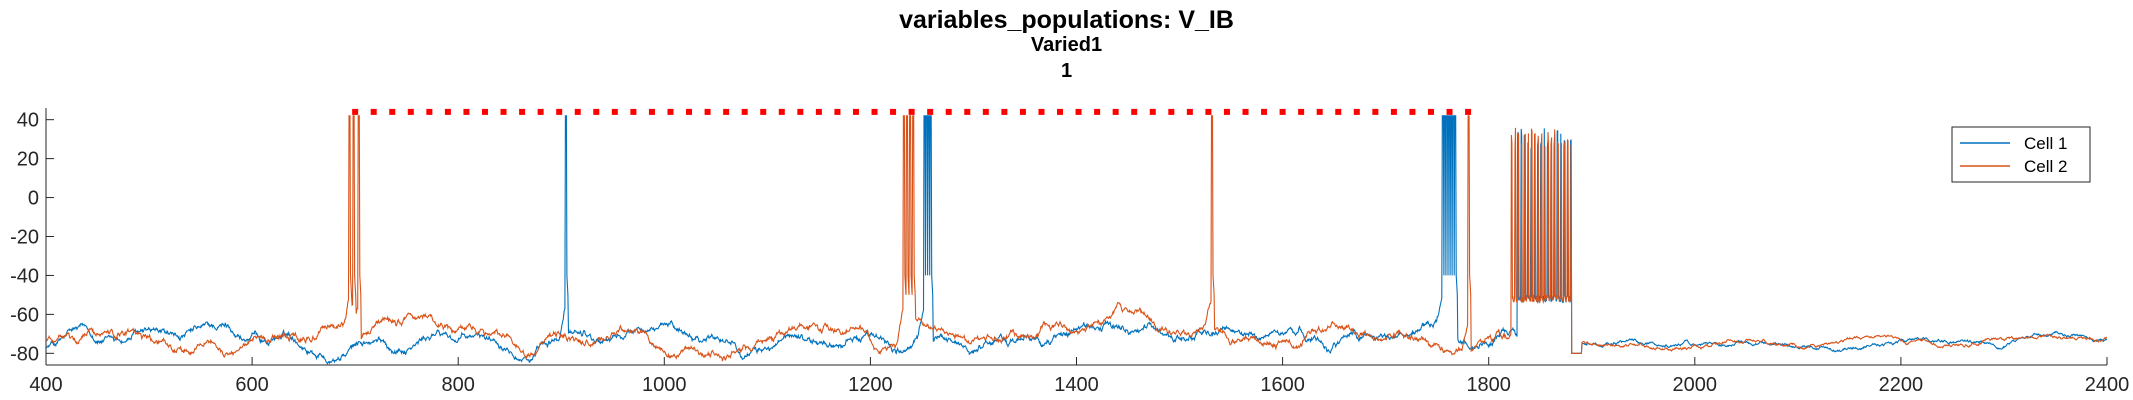  Describe the element at coordinates (870, 385) in the screenshot. I see `x-tick-label: 1200` at that location.